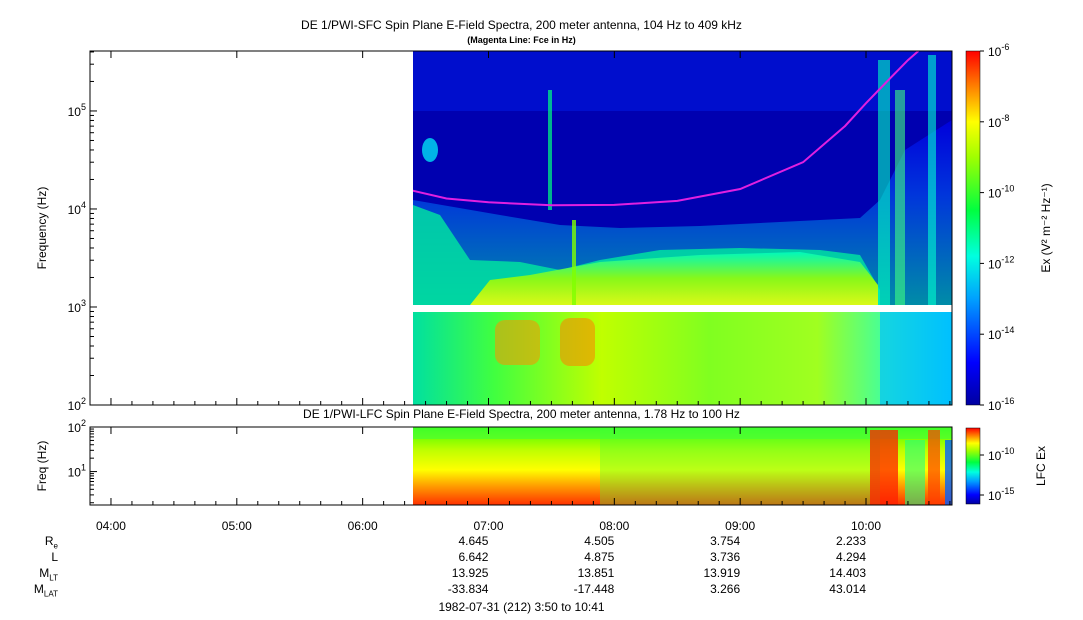  I want to click on lfc-ytick-label: 10¹, so click(77, 471).